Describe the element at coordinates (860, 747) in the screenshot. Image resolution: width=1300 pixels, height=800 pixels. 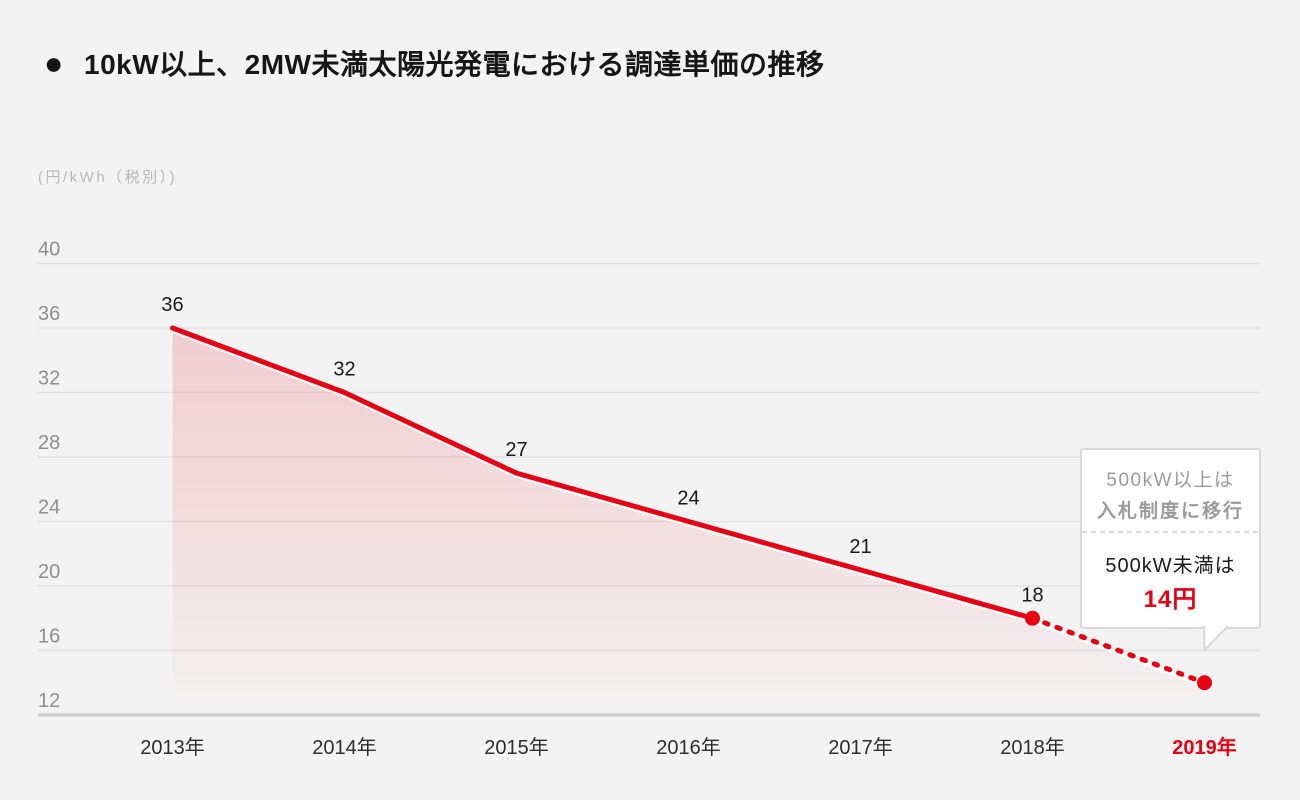
I see `x-axis-label: 2017年` at that location.